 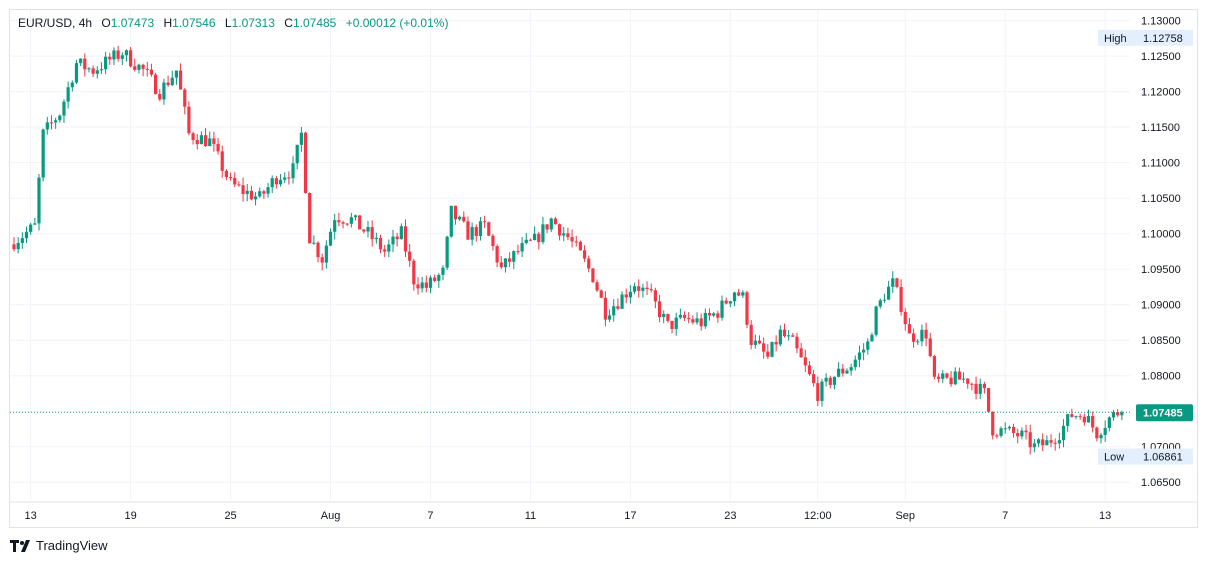 I want to click on tradingview-brand: TradingView, so click(x=59, y=545).